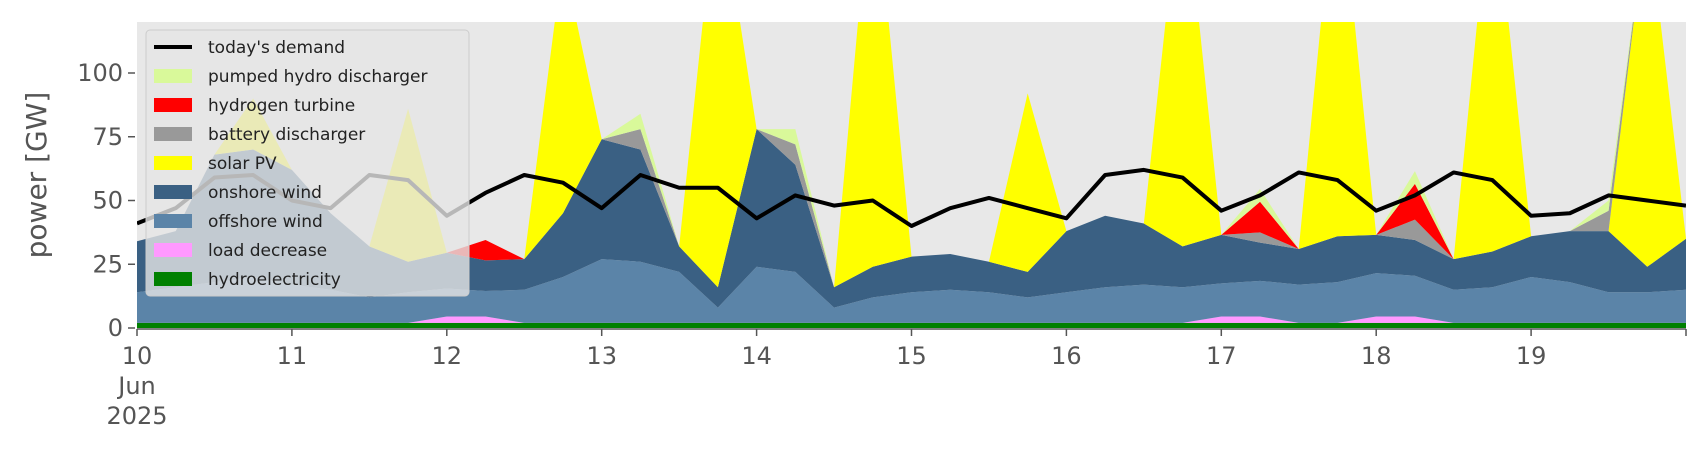 The height and width of the screenshot is (460, 1706). What do you see at coordinates (286, 135) in the screenshot?
I see `legend-label-battery-discharger: battery discharger` at bounding box center [286, 135].